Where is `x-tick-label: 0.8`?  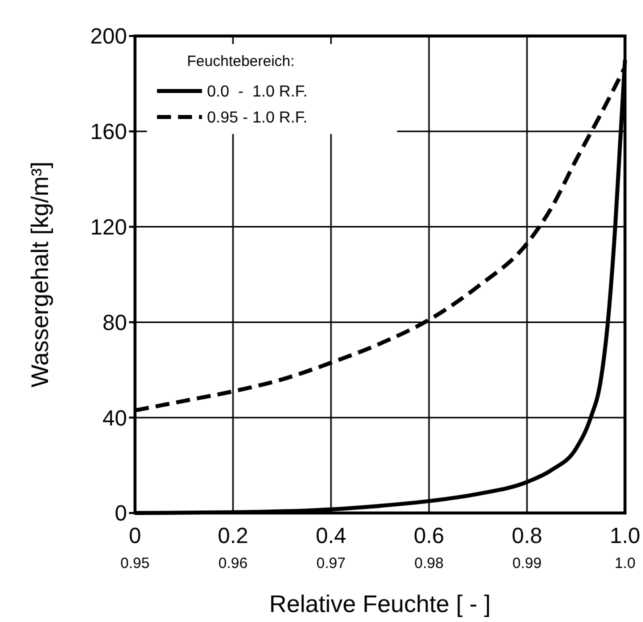
x-tick-label: 0.8 is located at coordinates (527, 535).